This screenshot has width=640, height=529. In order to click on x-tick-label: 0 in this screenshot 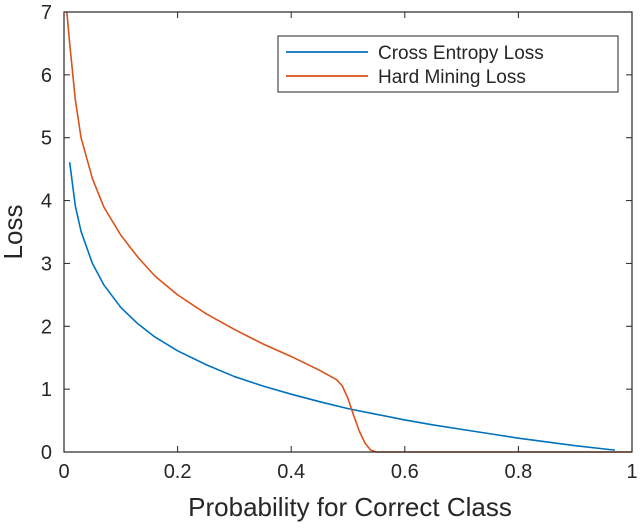, I will do `click(63, 472)`.